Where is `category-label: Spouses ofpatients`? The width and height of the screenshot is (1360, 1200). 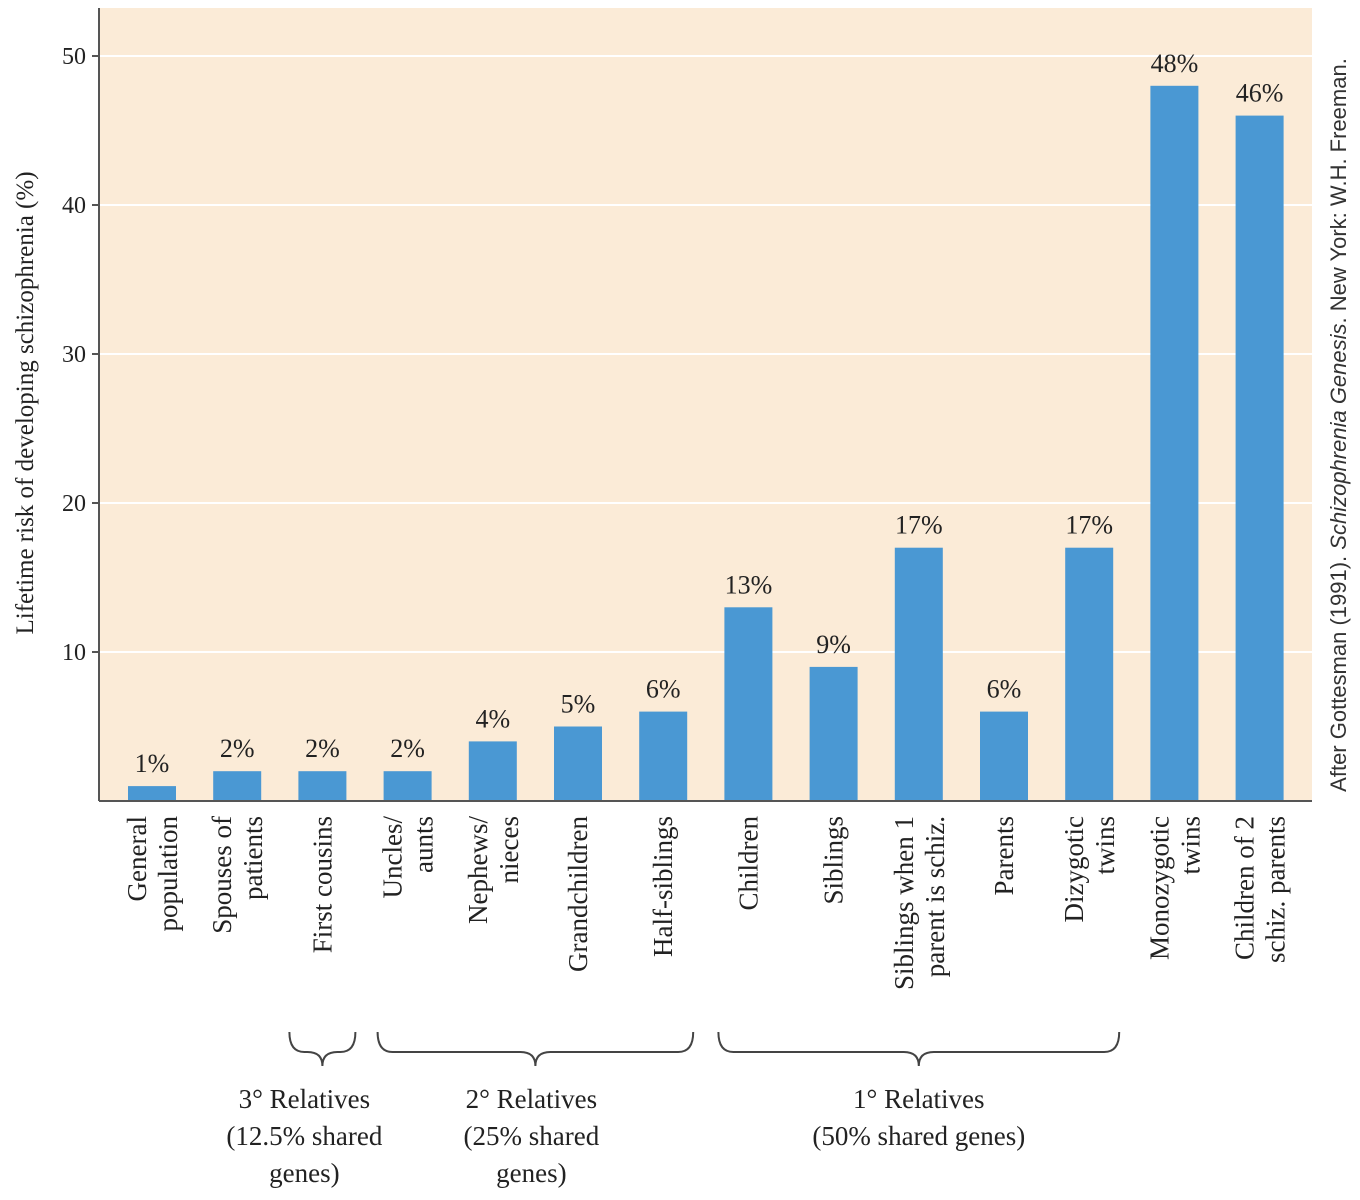 category-label: Spouses ofpatients is located at coordinates (237, 875).